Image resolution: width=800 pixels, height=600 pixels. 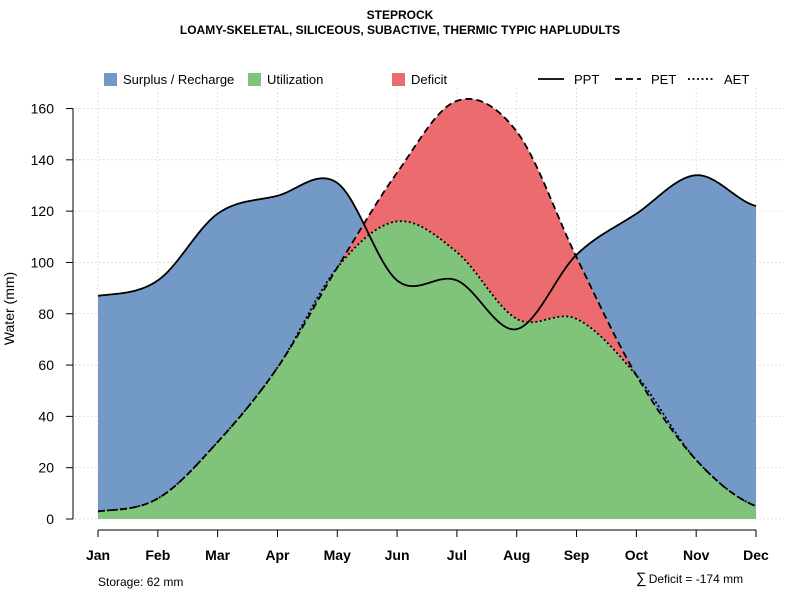 I want to click on legend-swatch-deficit, so click(x=398, y=79).